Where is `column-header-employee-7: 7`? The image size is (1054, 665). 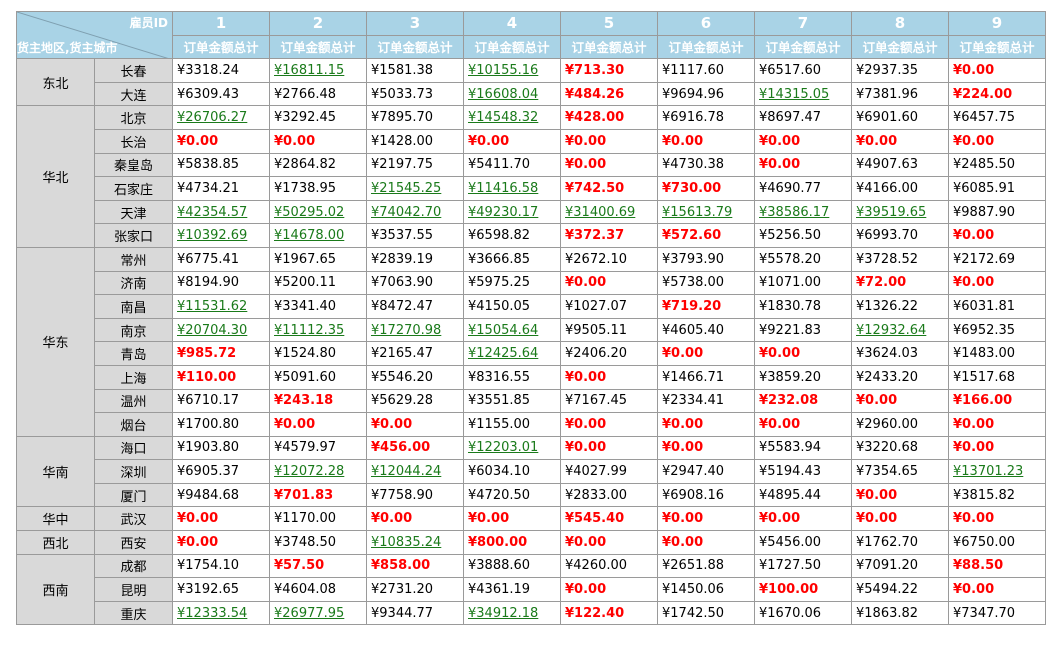 column-header-employee-7: 7 is located at coordinates (803, 23).